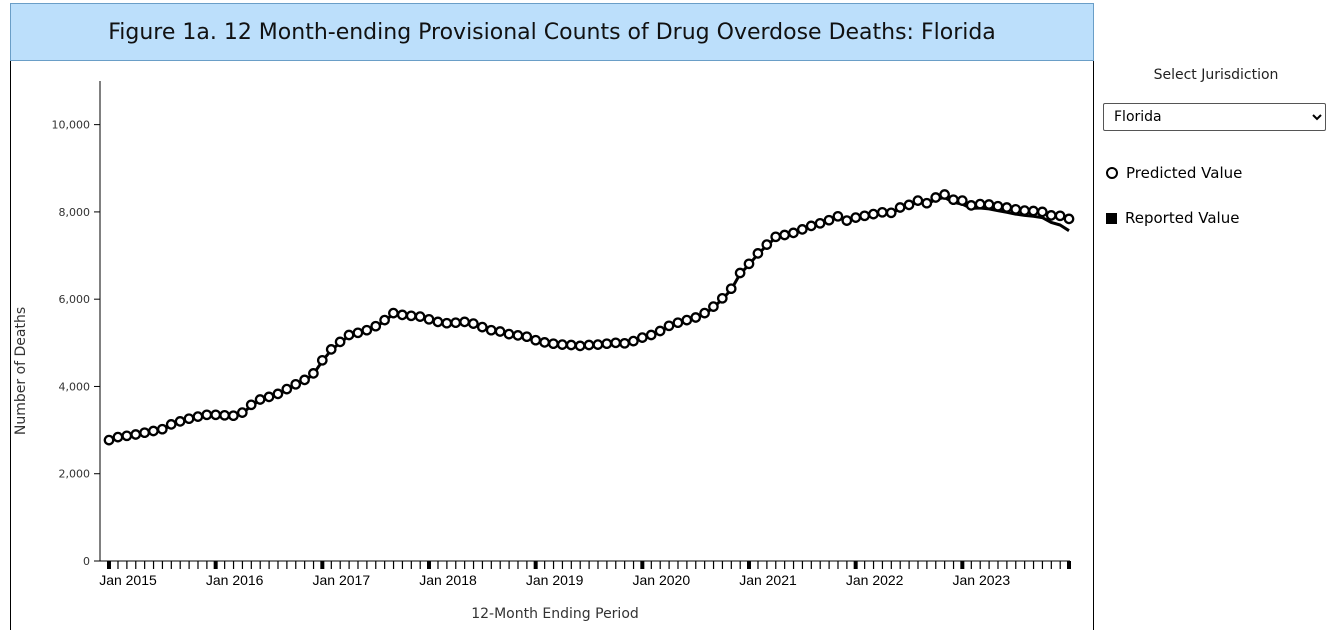 This screenshot has width=1330, height=630. I want to click on jurisdiction-select: Florida, so click(1214, 117).